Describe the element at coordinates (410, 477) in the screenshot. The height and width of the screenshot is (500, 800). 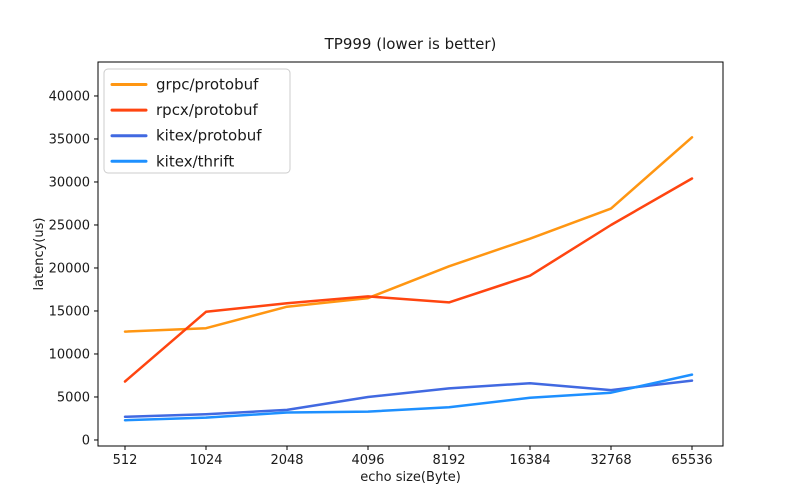
I see `x-axis-label: echo size(Byte)` at that location.